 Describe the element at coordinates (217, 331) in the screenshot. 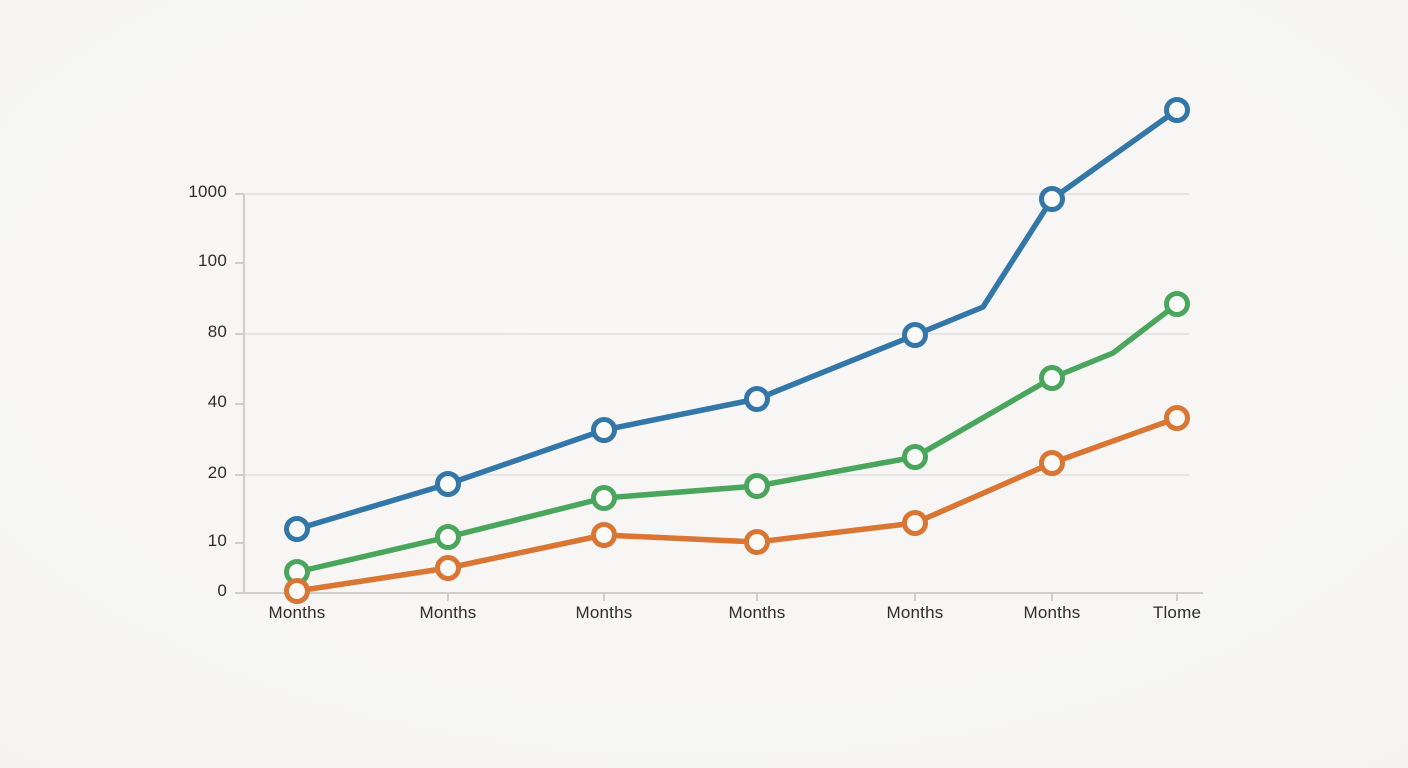

I see `y-axis-tick-label: 80` at that location.